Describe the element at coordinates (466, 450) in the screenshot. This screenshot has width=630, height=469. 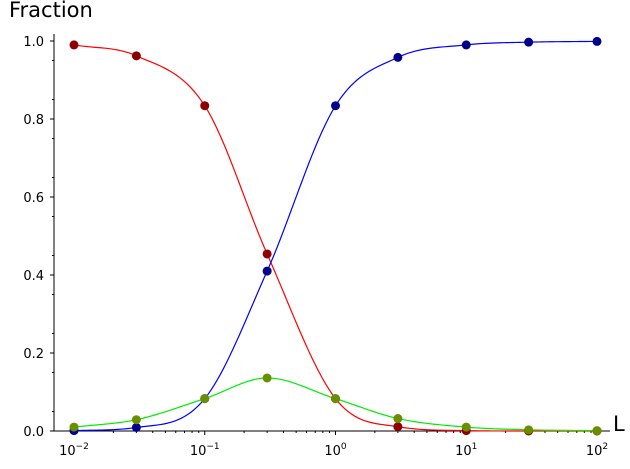
I see `x-tick-label: 10¹` at that location.